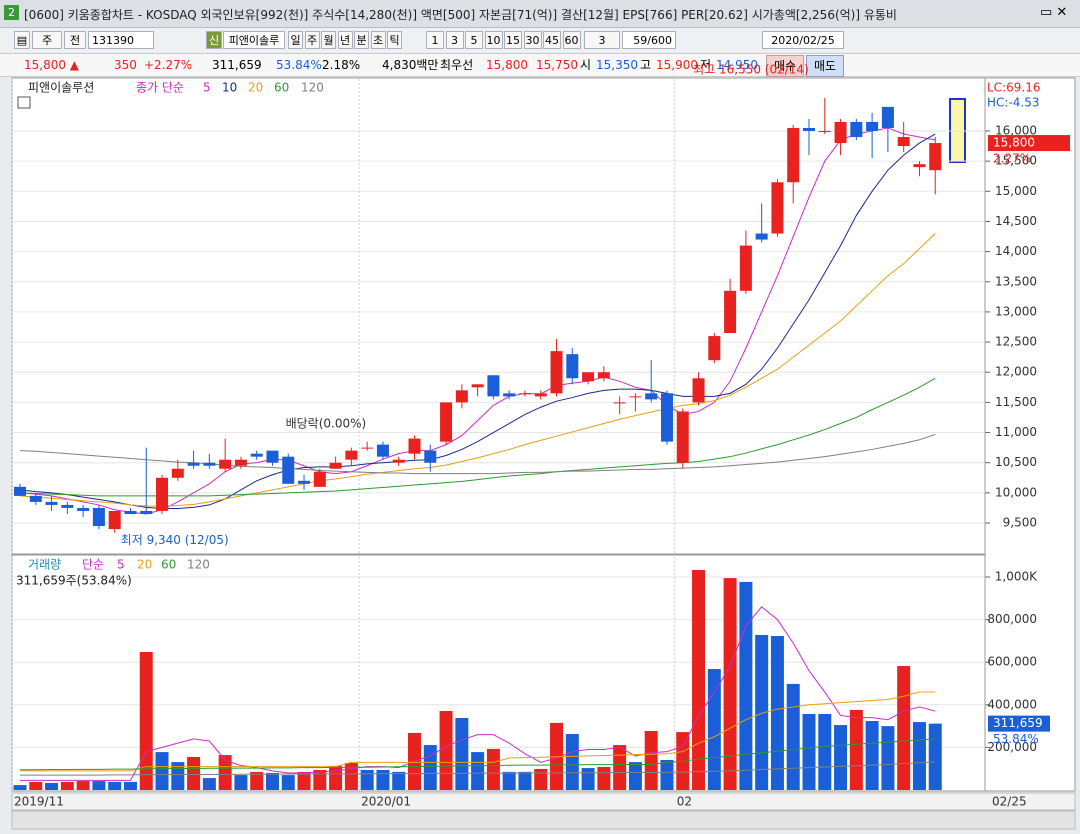 The image size is (1080, 834). I want to click on interval-button: 5, so click(474, 40).